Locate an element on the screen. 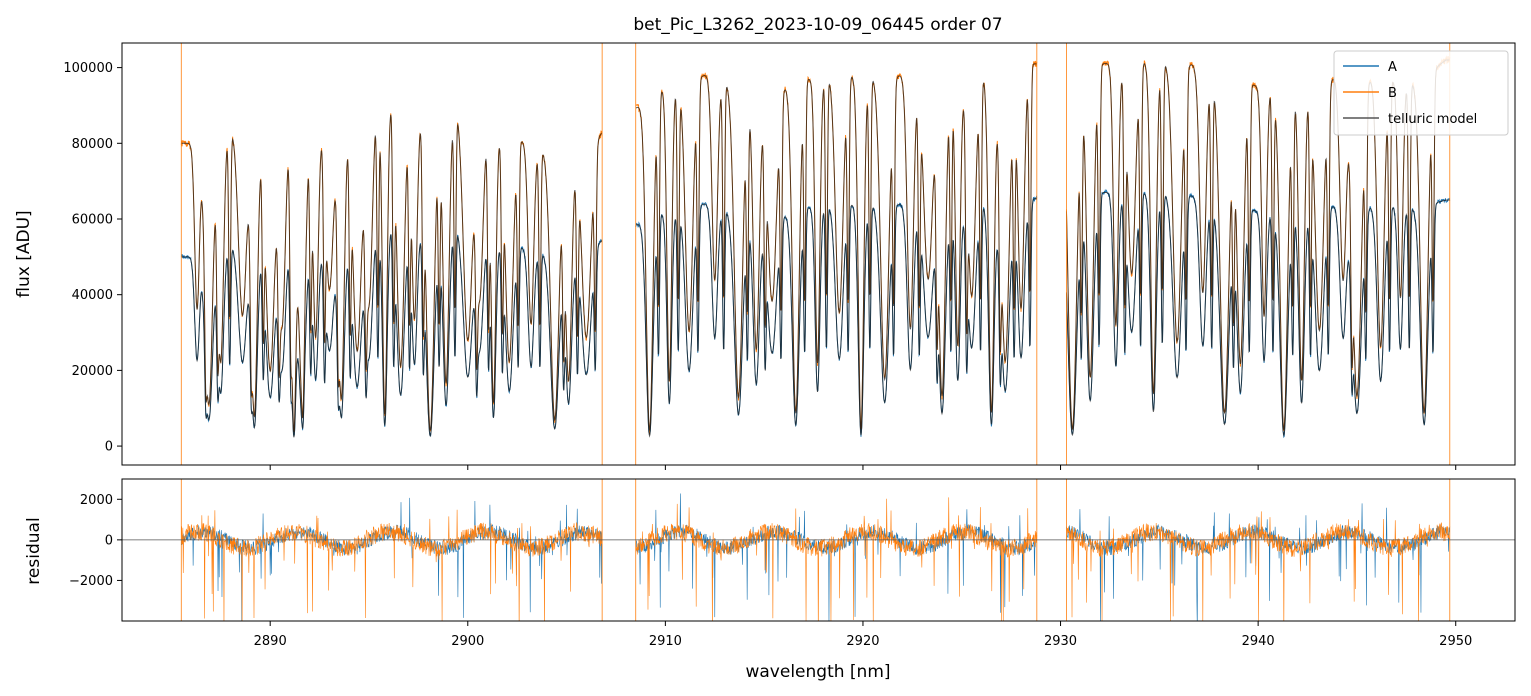  residual-ytick-label: 0 is located at coordinates (109, 540).